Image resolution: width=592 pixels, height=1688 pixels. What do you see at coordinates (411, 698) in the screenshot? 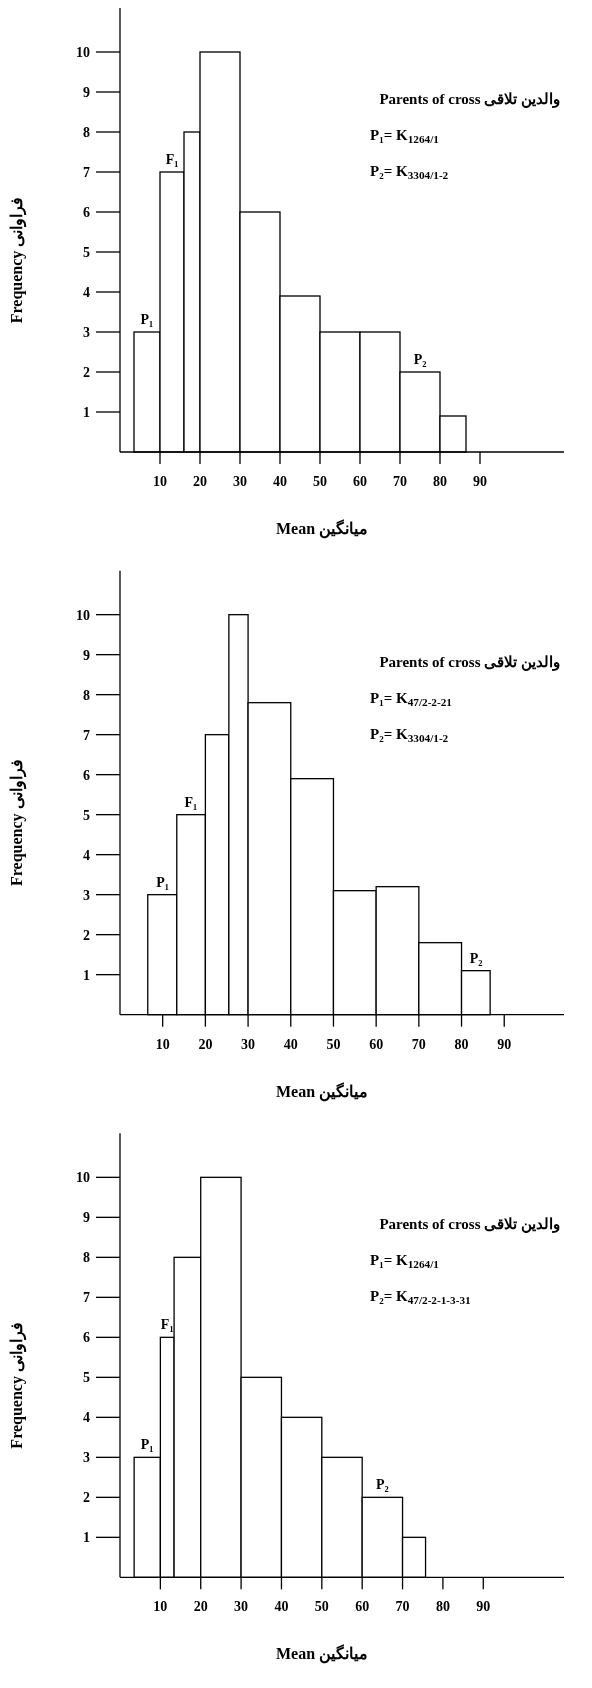
I see `annotation: P₁= K$_{47/2-2-21}$` at bounding box center [411, 698].